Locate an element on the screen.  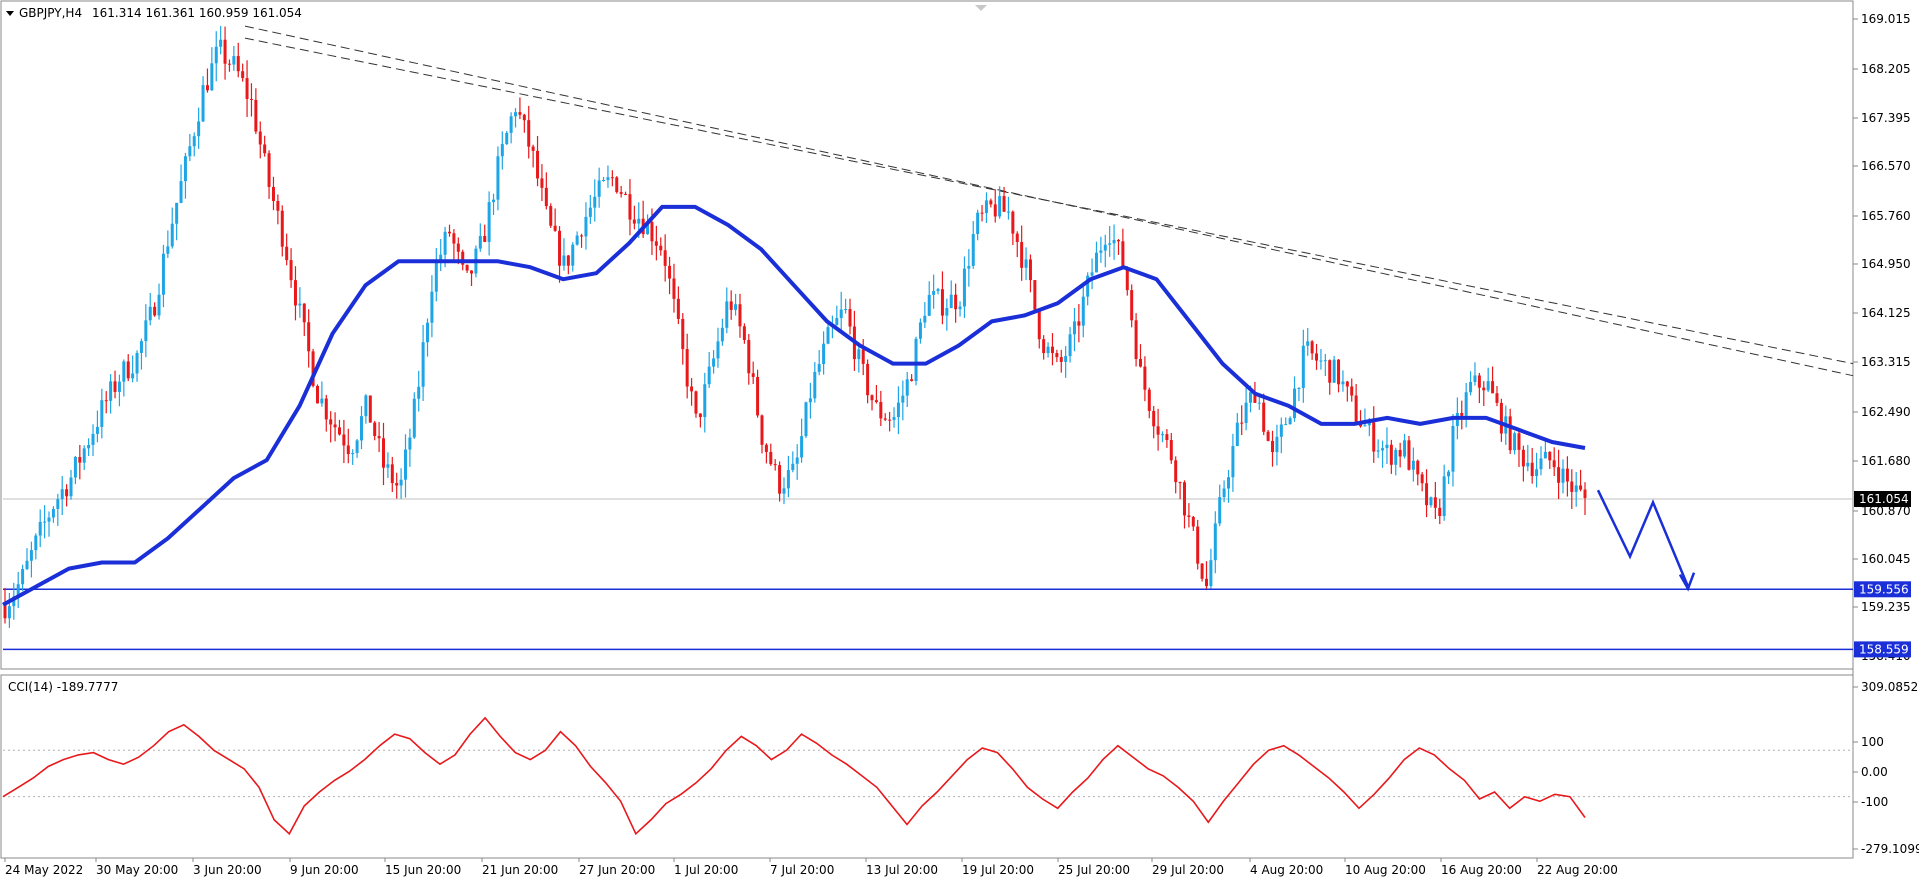
price-tick-label: 164.950 is located at coordinates (1886, 264).